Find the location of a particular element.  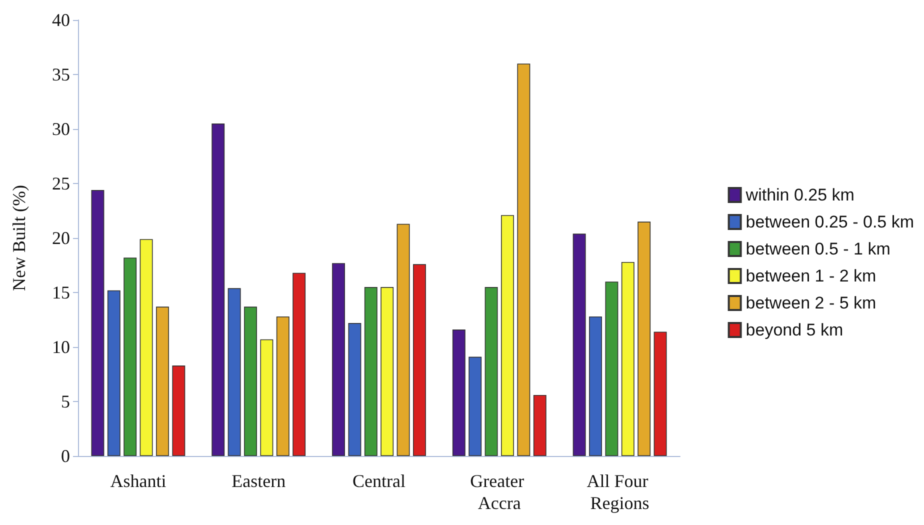

y-tick-label: 30 is located at coordinates (61, 129).